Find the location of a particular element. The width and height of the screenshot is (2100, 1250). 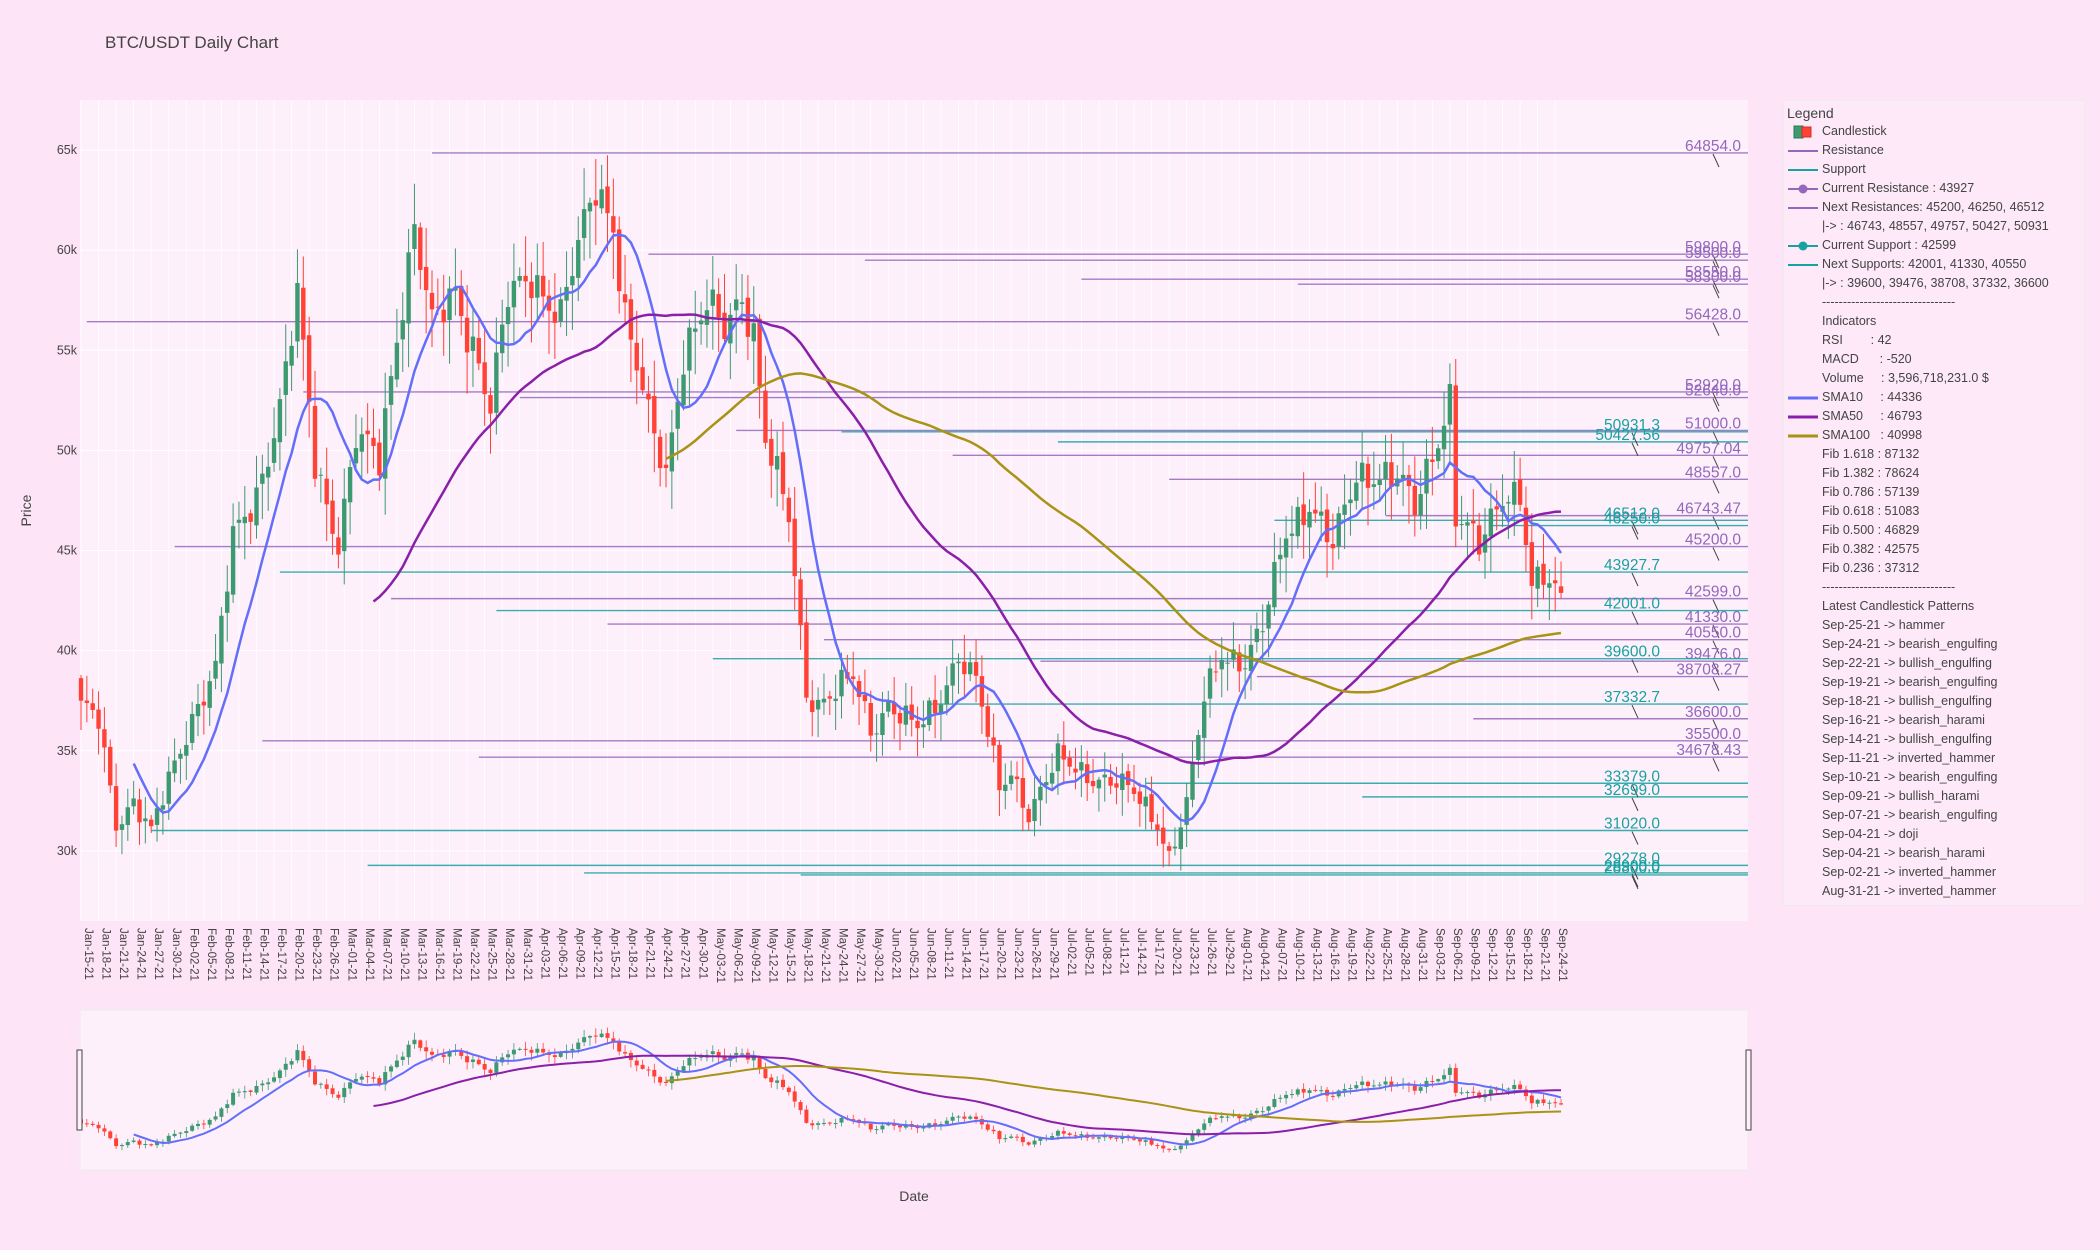

legend-item-label: Fib 0.786 : 57139 is located at coordinates (1871, 492).